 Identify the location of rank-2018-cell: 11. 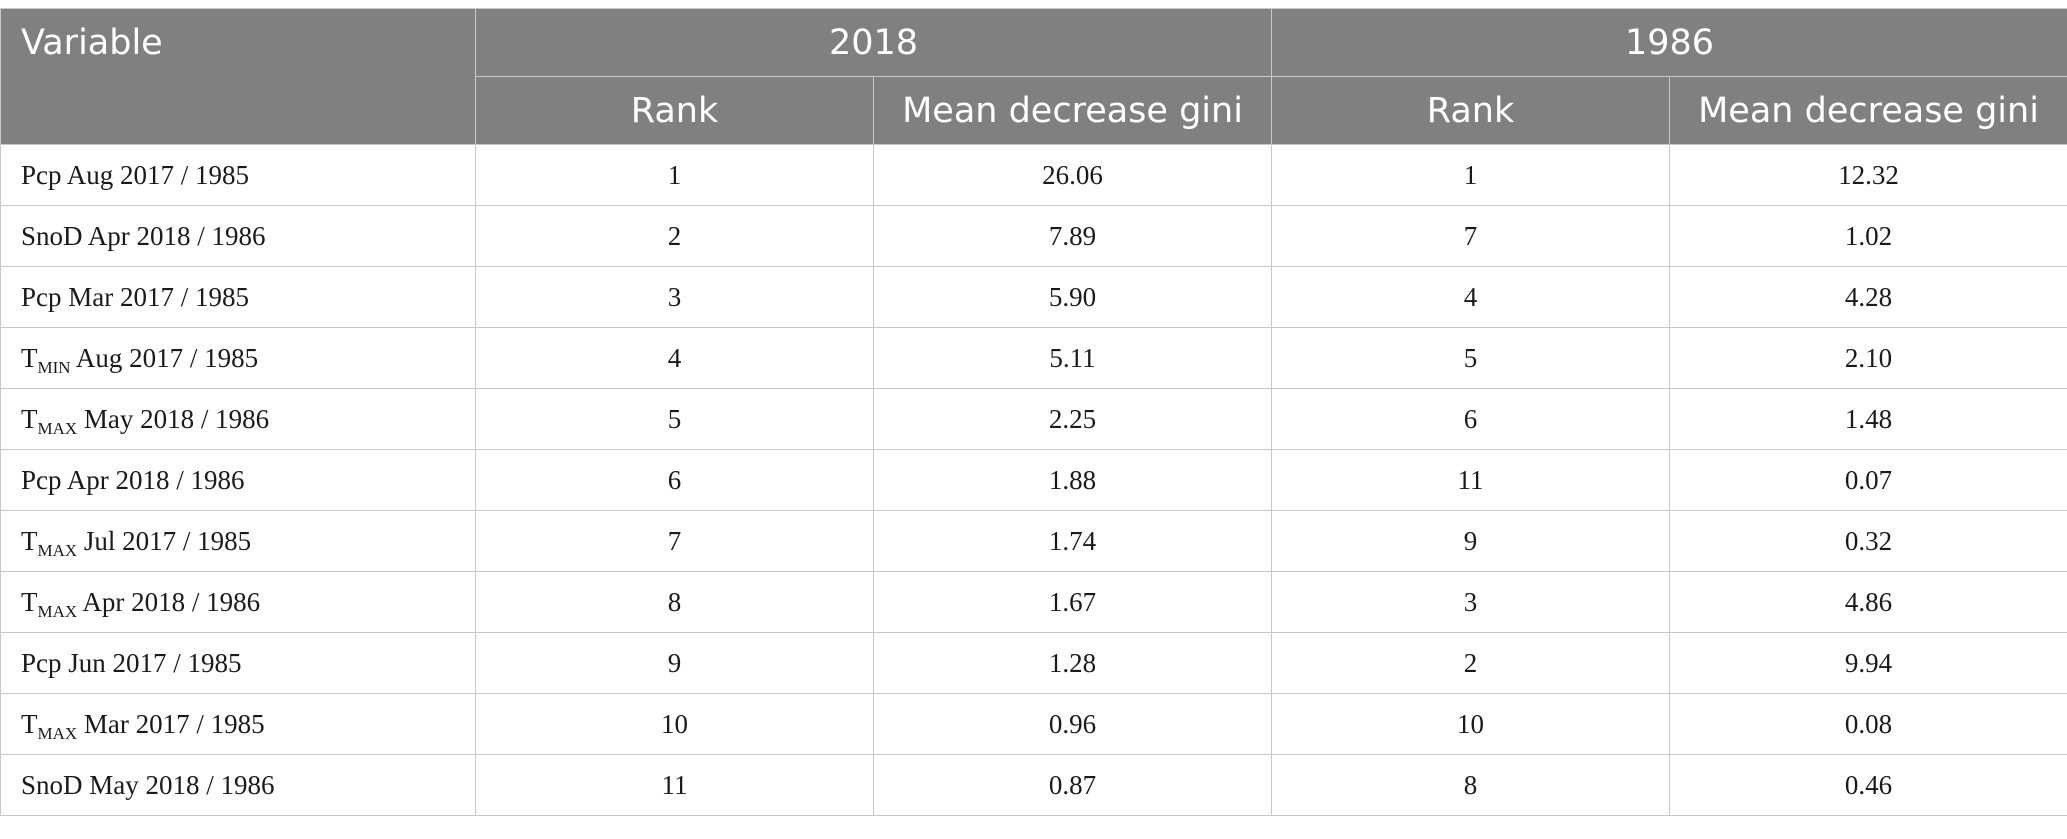
(674, 785).